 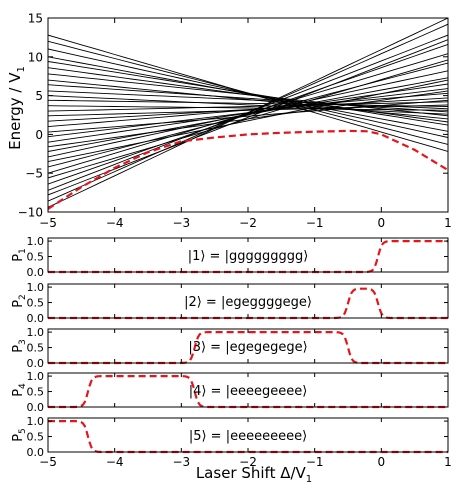 I want to click on population-panel-1: 0.0 0.5 1.0P1 |1⟩ = |ggggggggg⟩, so click(x=230, y=257).